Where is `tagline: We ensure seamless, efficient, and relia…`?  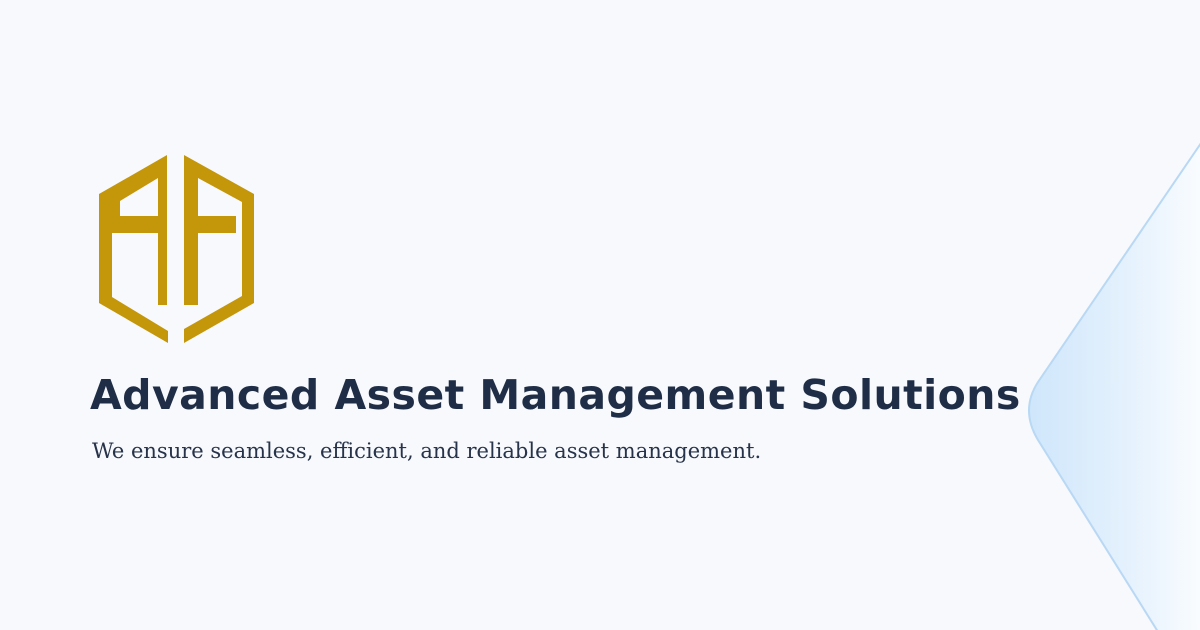 tagline: We ensure seamless, efficient, and relia… is located at coordinates (427, 451).